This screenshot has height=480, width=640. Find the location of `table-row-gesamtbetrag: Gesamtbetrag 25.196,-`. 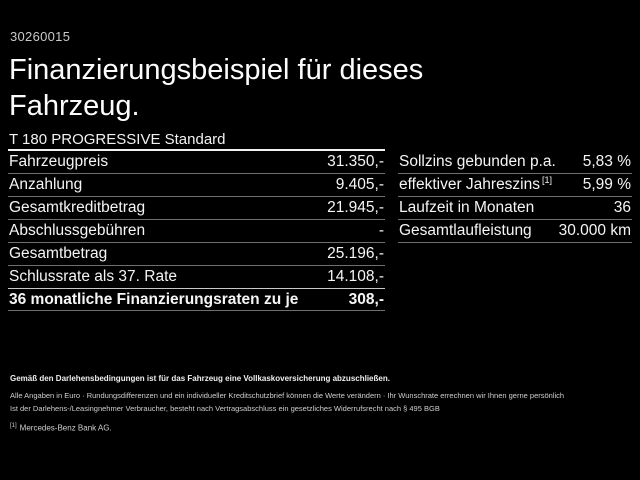

table-row-gesamtbetrag: Gesamtbetrag 25.196,- is located at coordinates (196, 254).